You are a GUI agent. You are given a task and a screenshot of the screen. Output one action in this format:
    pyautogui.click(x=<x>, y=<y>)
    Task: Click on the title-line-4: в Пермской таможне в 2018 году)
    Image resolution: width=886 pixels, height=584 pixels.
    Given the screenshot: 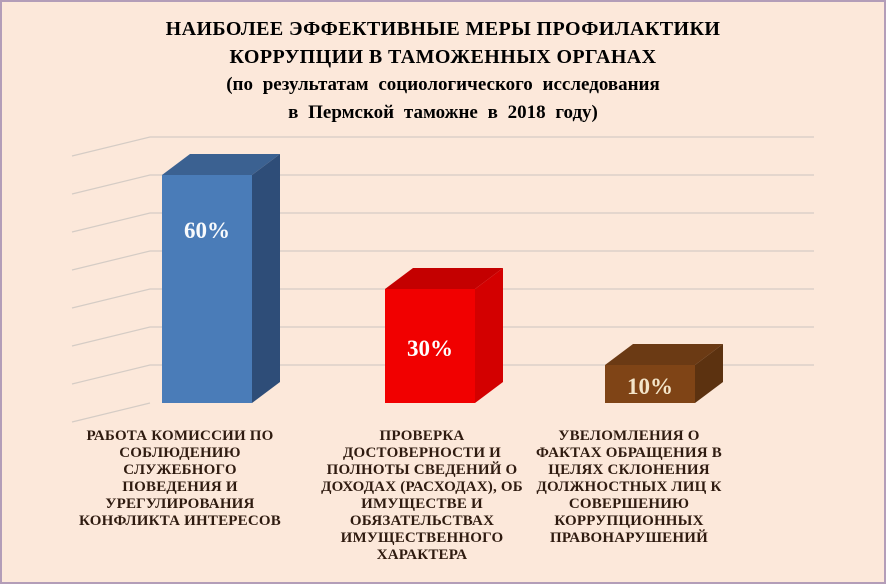 What is the action you would take?
    pyautogui.click(x=443, y=112)
    